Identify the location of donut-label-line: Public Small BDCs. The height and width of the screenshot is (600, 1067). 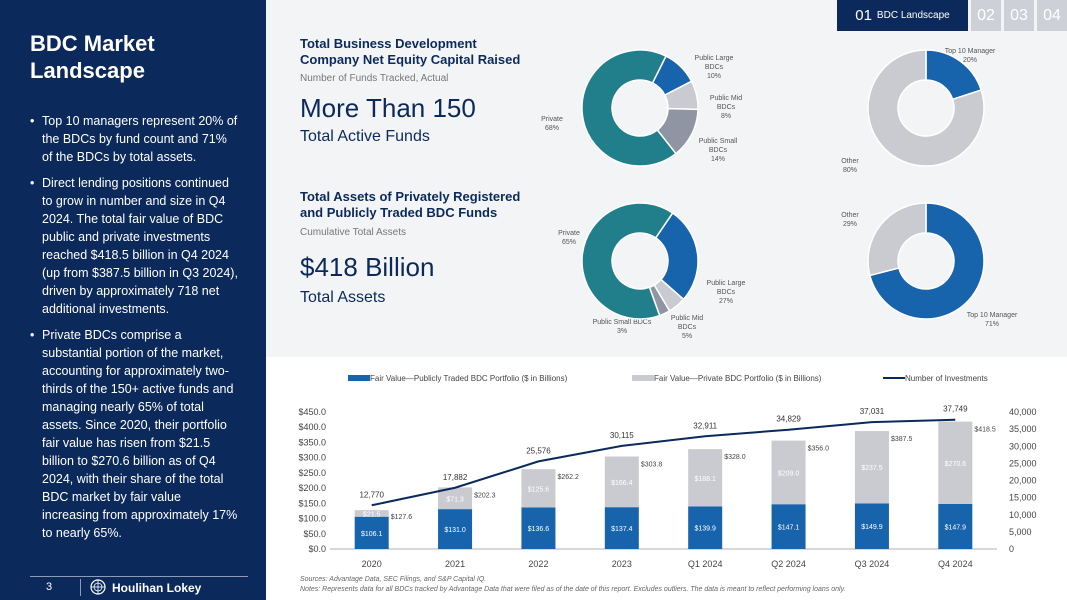
(622, 322).